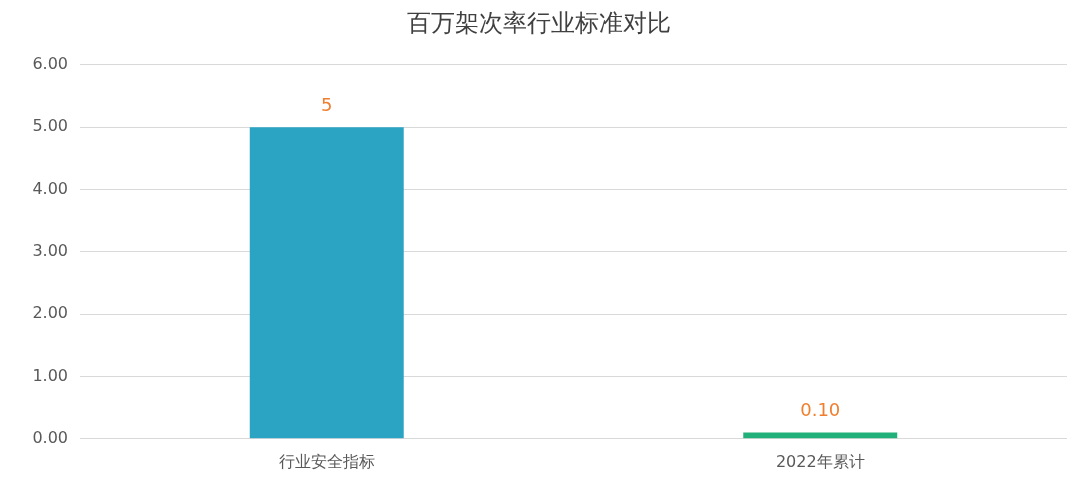 The width and height of the screenshot is (1080, 486). I want to click on y-tick-label: 6.00, so click(50, 63).